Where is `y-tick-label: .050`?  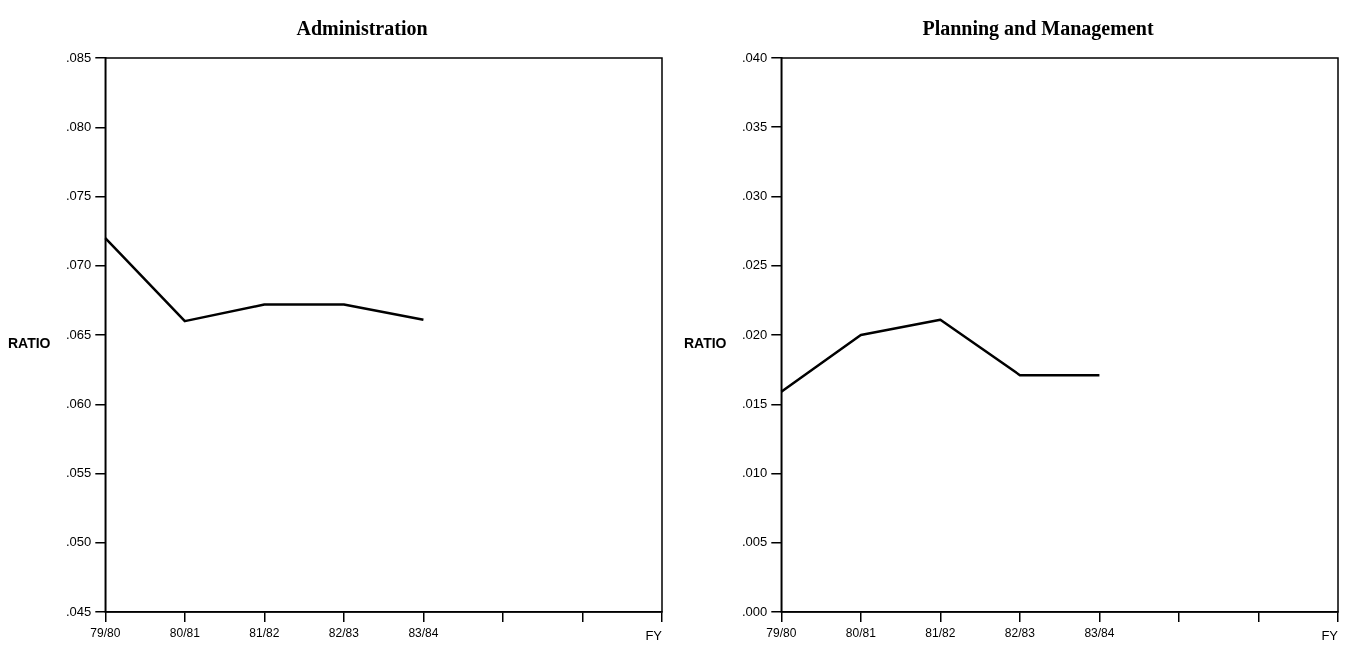
y-tick-label: .050 is located at coordinates (78, 542).